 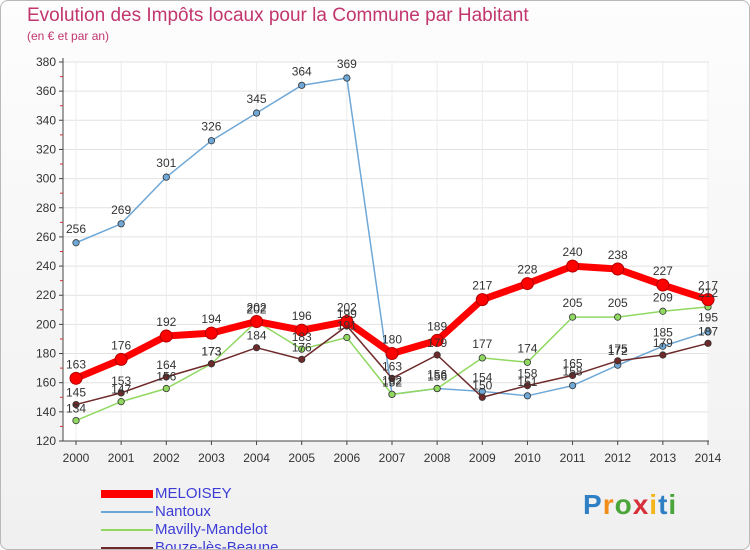 I want to click on data-label: 183, so click(x=302, y=337).